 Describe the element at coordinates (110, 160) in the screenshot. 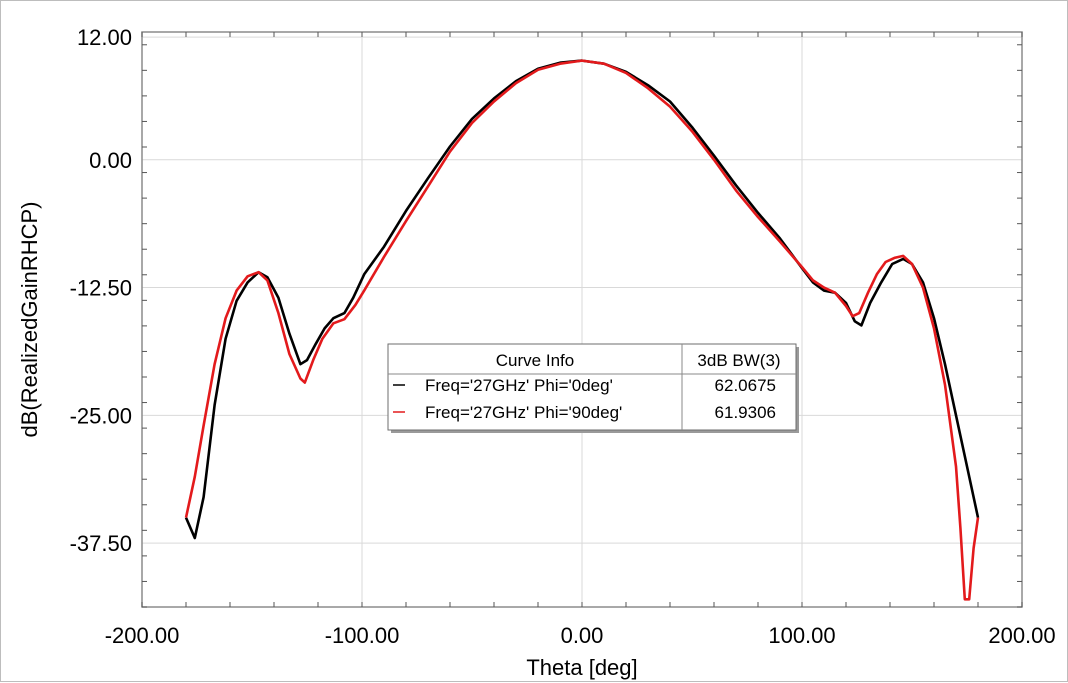

I see `y-tick-label: 0.00` at that location.